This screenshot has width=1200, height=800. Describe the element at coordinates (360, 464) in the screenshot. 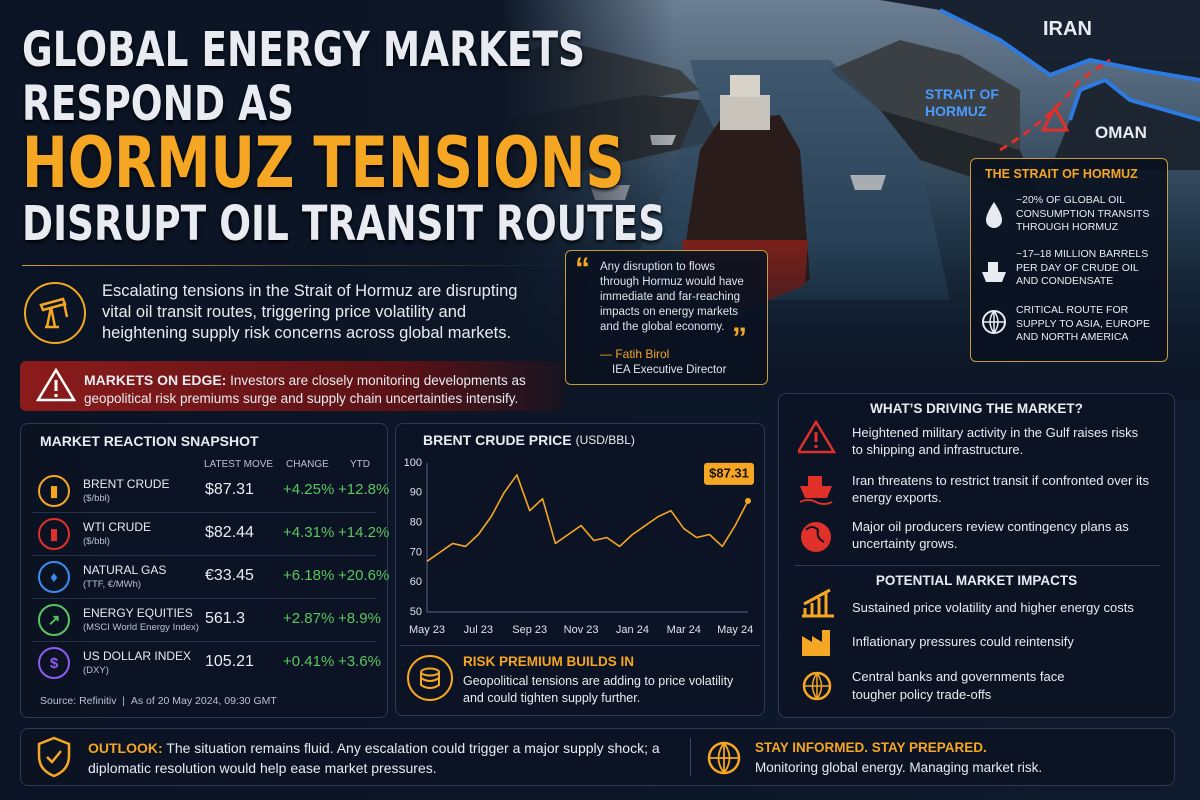

I see `column-header: YTD` at that location.